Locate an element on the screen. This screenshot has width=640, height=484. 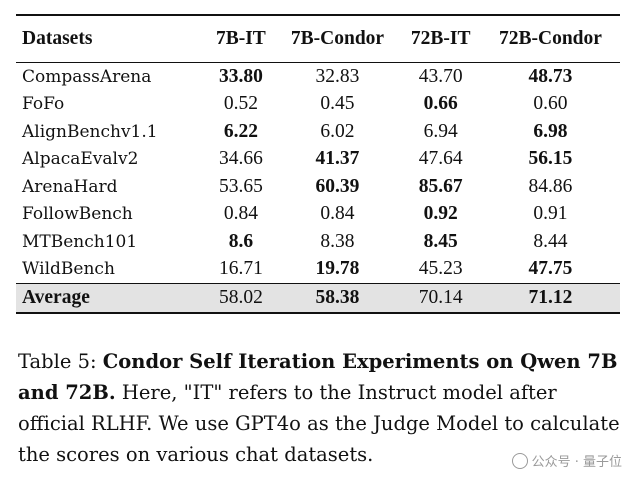
score-cell: 56.15 is located at coordinates (550, 159).